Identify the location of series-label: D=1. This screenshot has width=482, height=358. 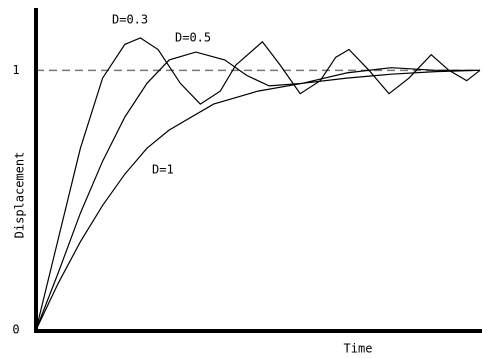
(163, 170).